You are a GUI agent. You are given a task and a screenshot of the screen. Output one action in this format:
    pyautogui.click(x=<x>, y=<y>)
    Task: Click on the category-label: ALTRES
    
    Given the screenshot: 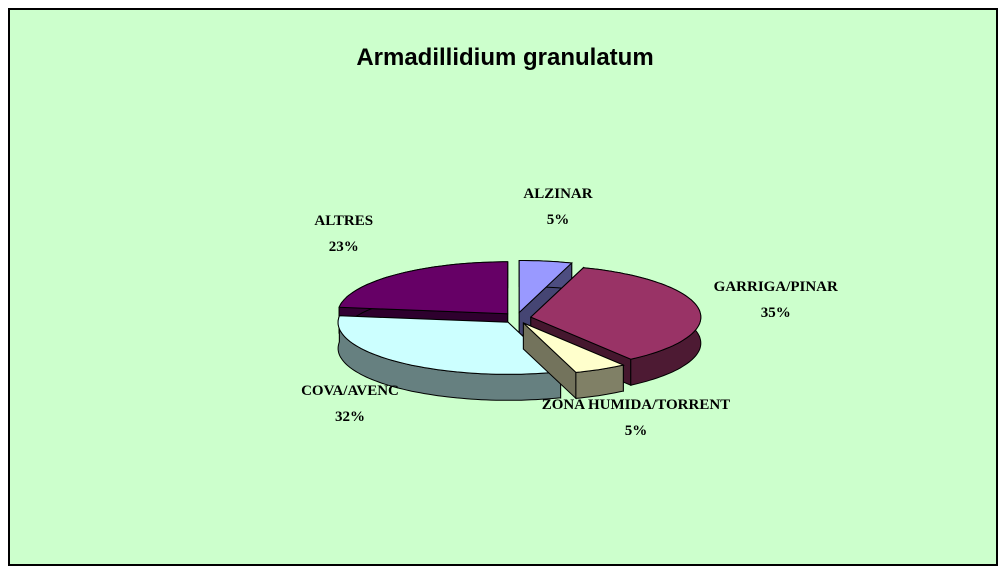 What is the action you would take?
    pyautogui.click(x=344, y=220)
    